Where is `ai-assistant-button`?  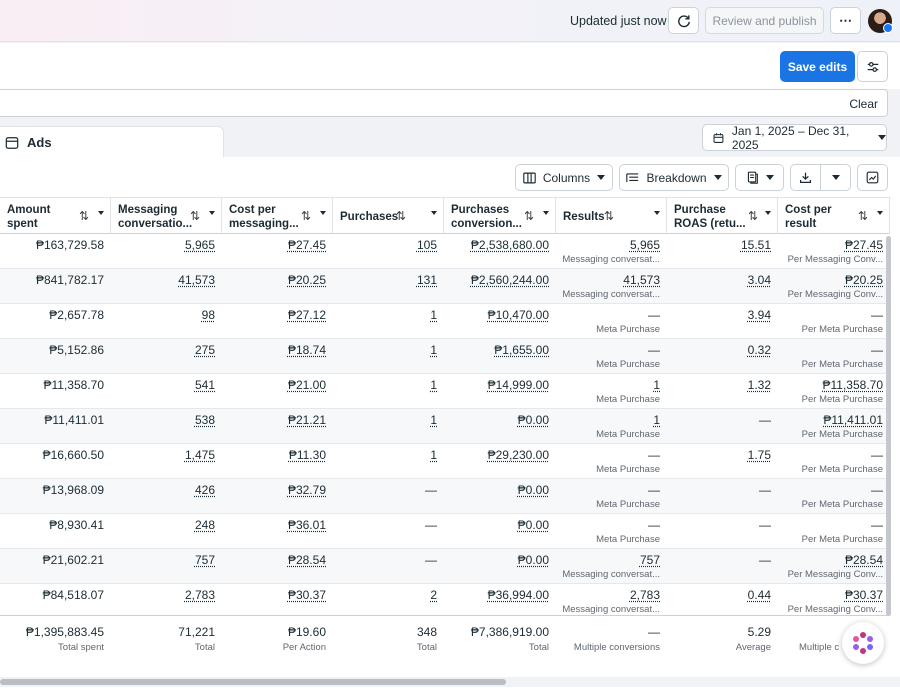
ai-assistant-button is located at coordinates (863, 643).